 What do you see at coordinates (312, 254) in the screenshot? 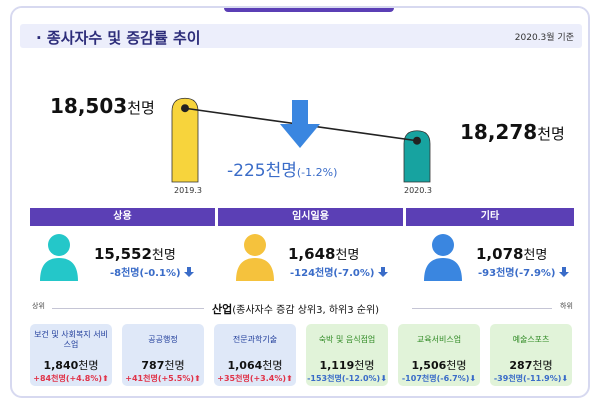
I see `category-number: 1,648` at bounding box center [312, 254].